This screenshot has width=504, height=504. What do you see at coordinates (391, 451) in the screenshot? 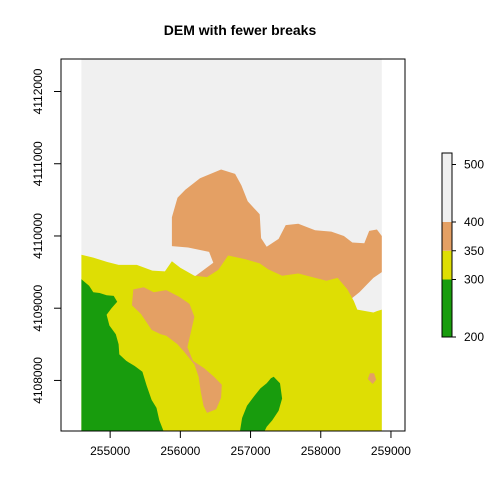
I see `x-tick-label: 259000` at bounding box center [391, 451].